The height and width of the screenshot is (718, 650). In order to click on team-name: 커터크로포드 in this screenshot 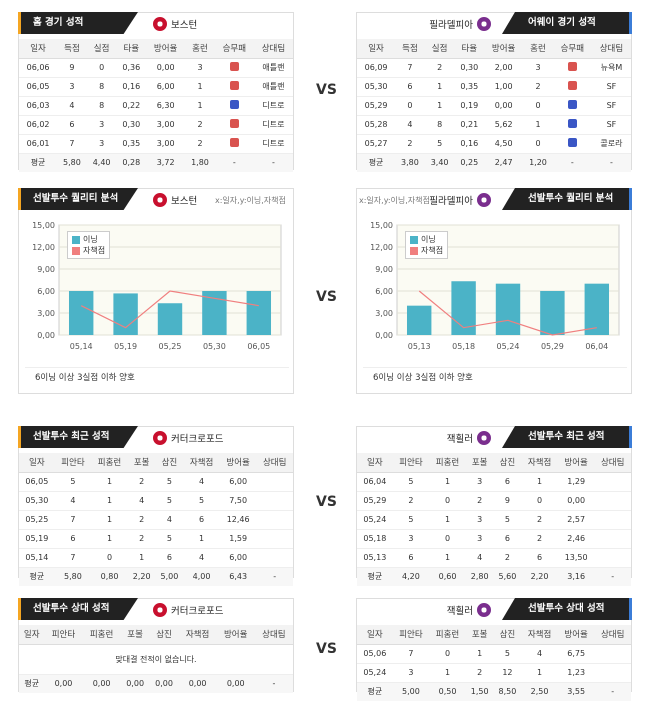, I will do `click(188, 438)`.